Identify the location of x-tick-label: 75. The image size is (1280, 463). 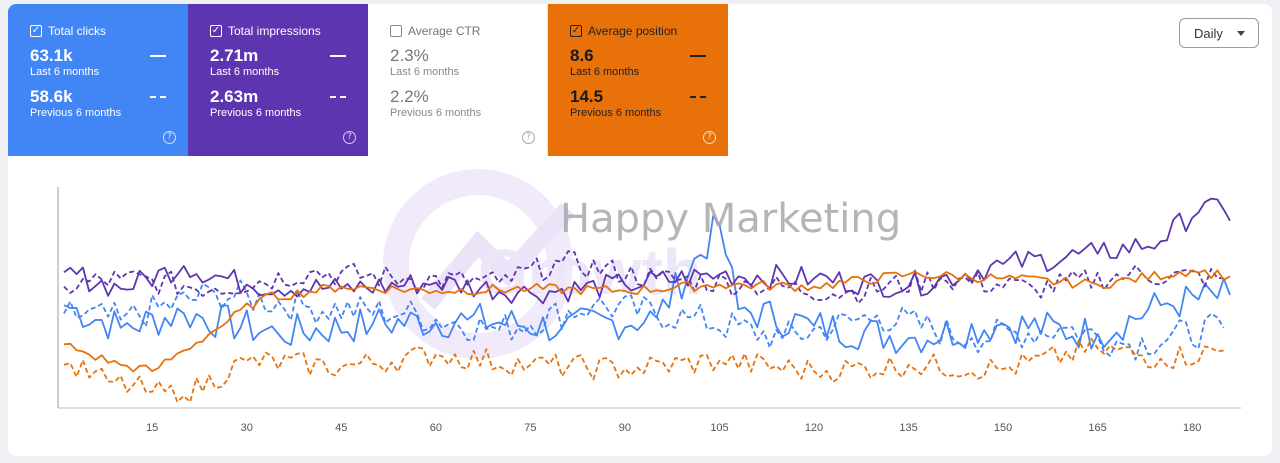
(530, 428).